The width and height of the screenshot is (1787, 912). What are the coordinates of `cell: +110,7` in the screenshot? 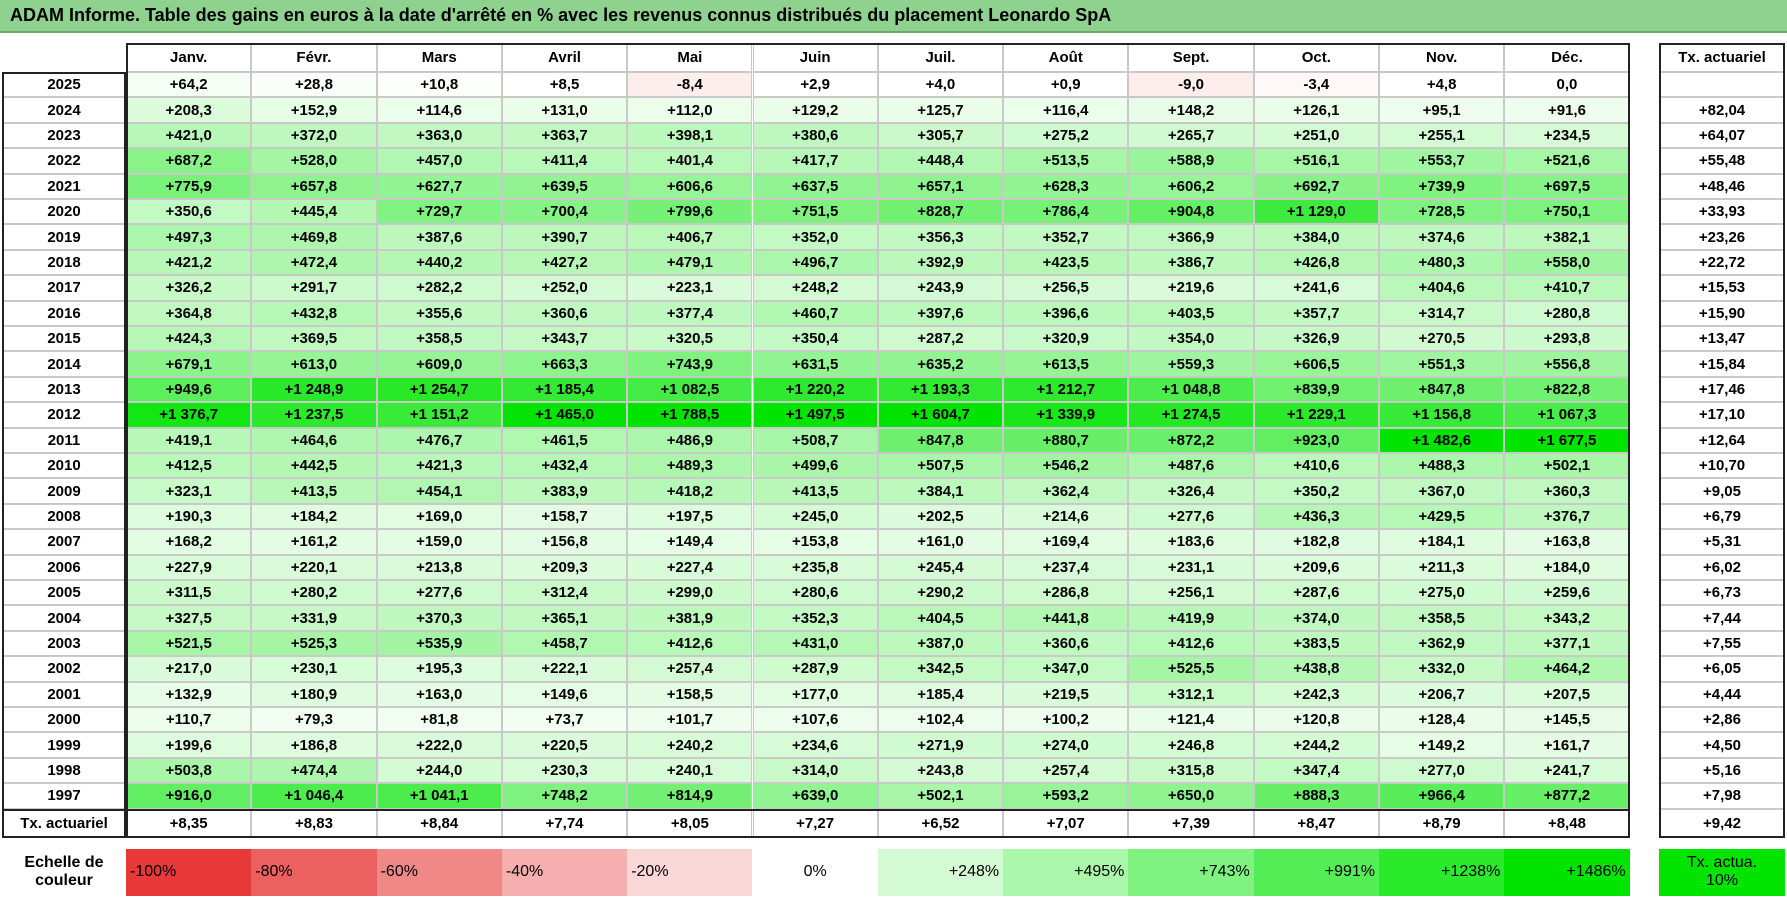 It's located at (189, 720).